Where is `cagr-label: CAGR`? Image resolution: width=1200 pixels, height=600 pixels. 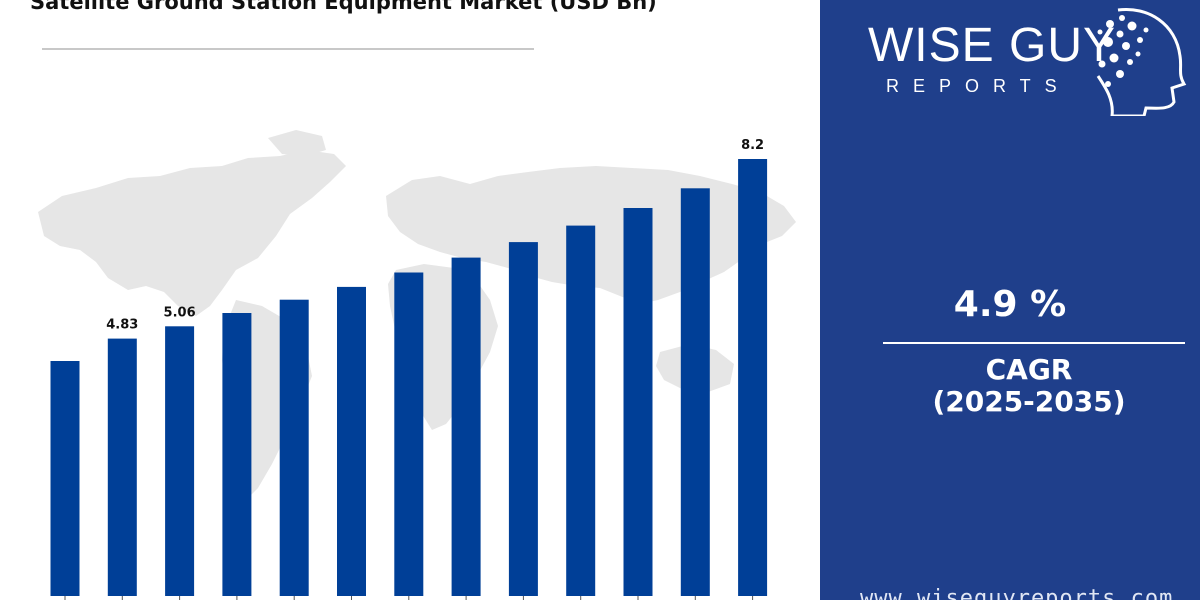
cagr-label: CAGR is located at coordinates (1029, 369).